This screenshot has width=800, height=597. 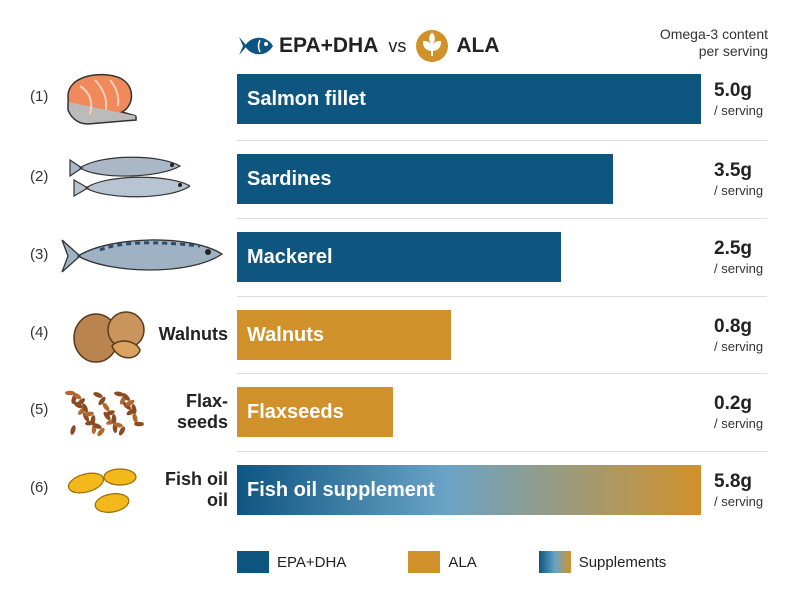 I want to click on value-text: 5.0g, so click(x=733, y=90).